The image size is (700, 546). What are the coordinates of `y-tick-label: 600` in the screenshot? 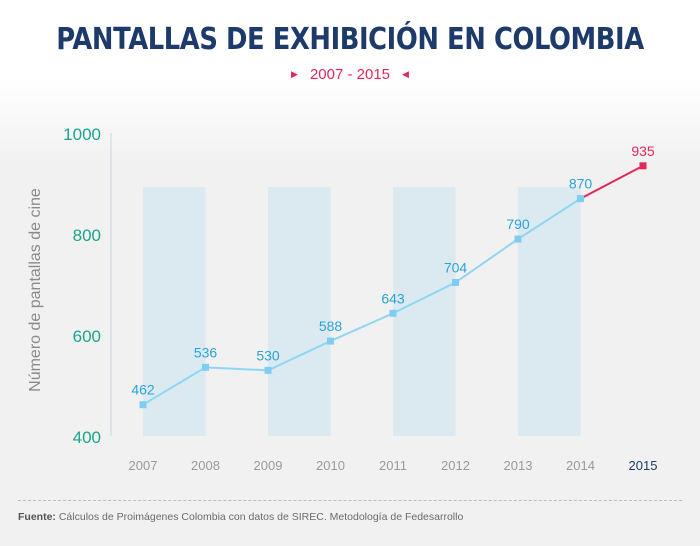 It's located at (87, 336).